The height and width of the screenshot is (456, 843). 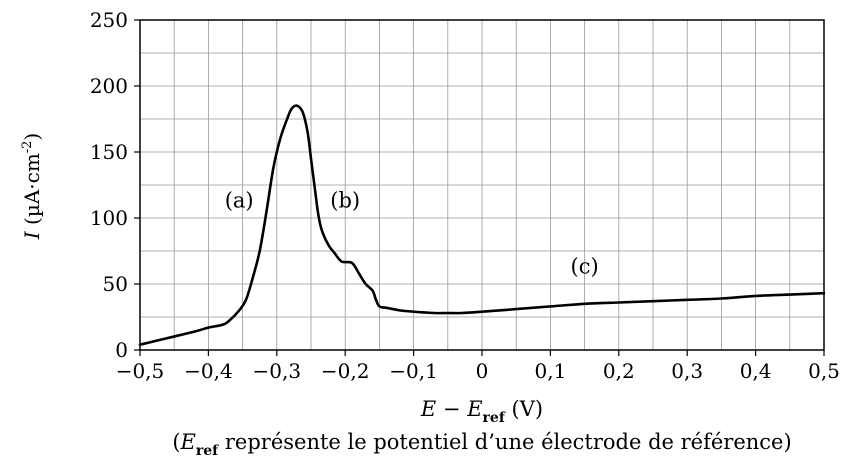 What do you see at coordinates (756, 371) in the screenshot?
I see `x-tick-label: 0,4` at bounding box center [756, 371].